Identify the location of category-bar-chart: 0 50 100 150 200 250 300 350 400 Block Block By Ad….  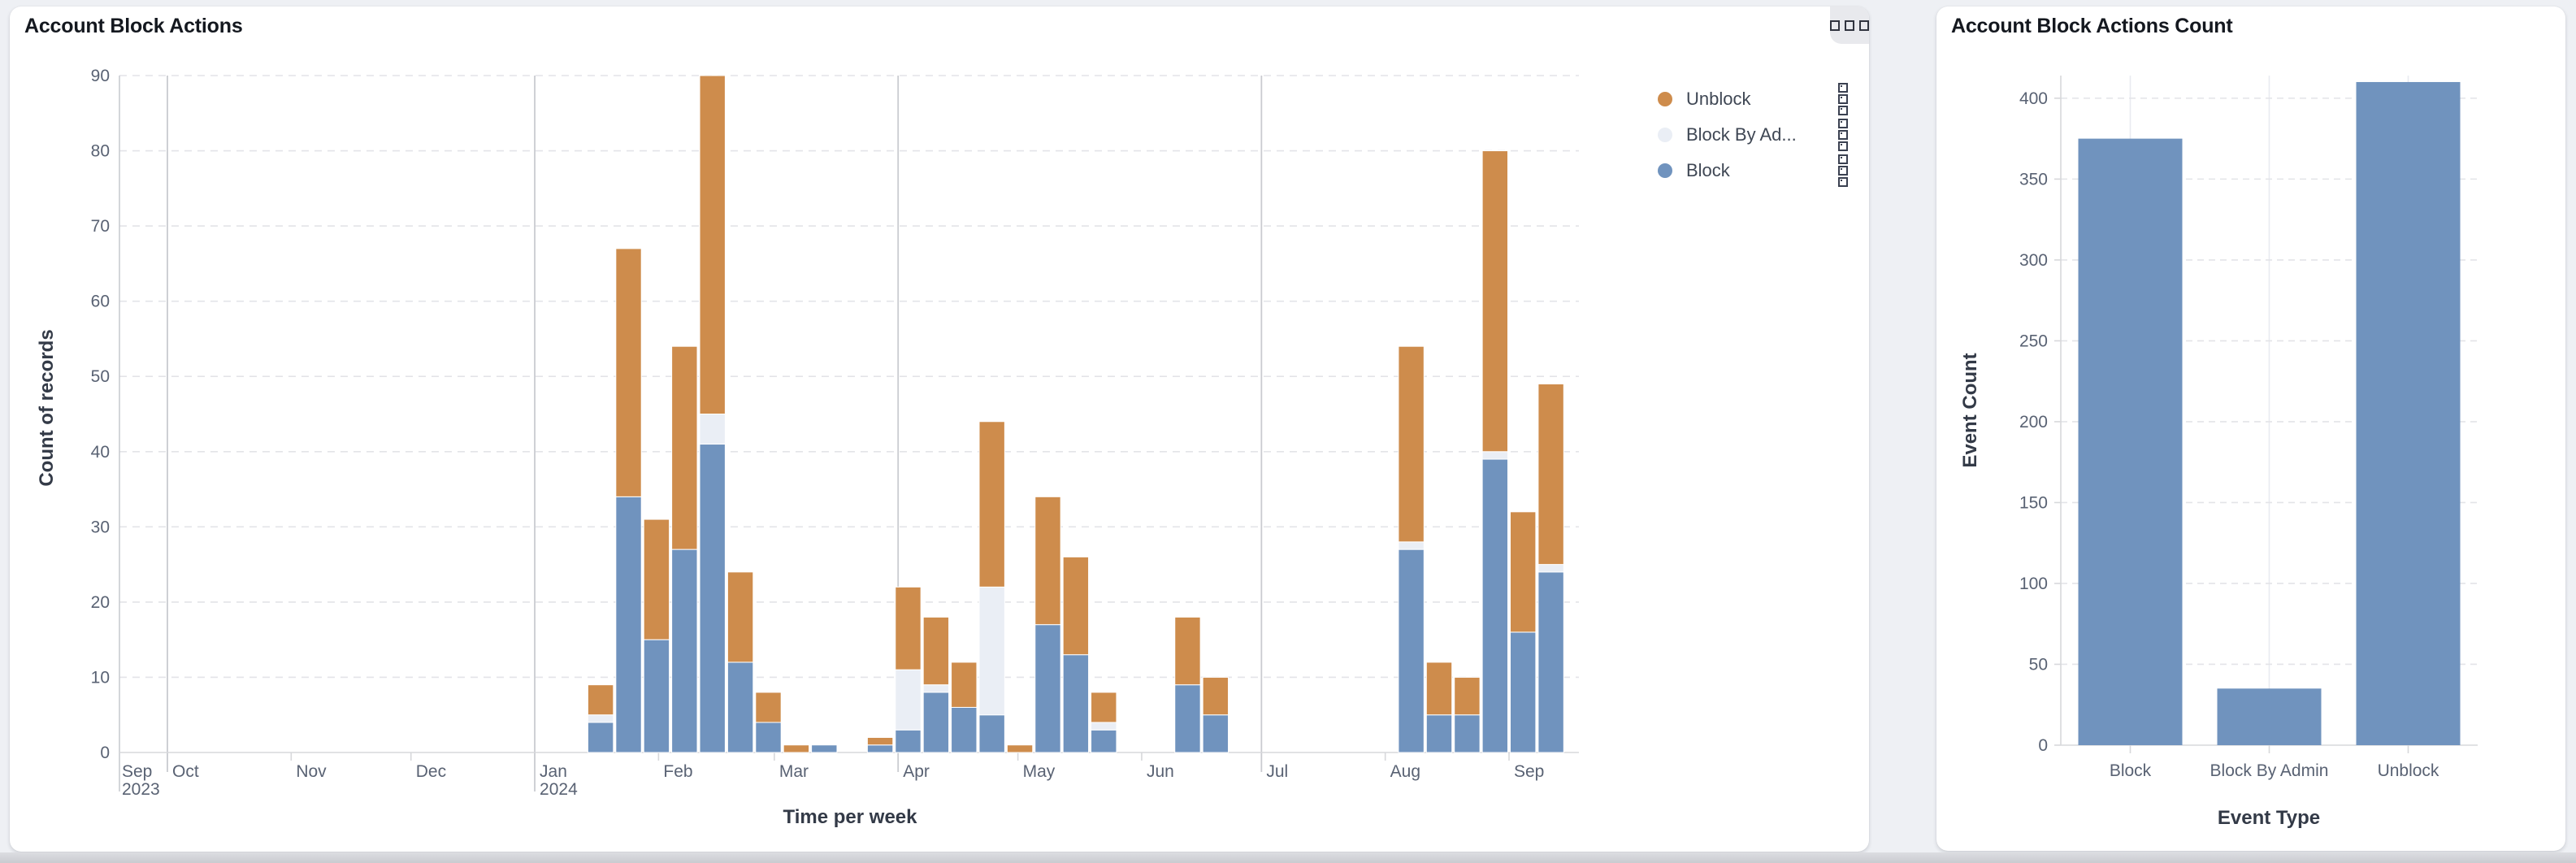
(2248, 428).